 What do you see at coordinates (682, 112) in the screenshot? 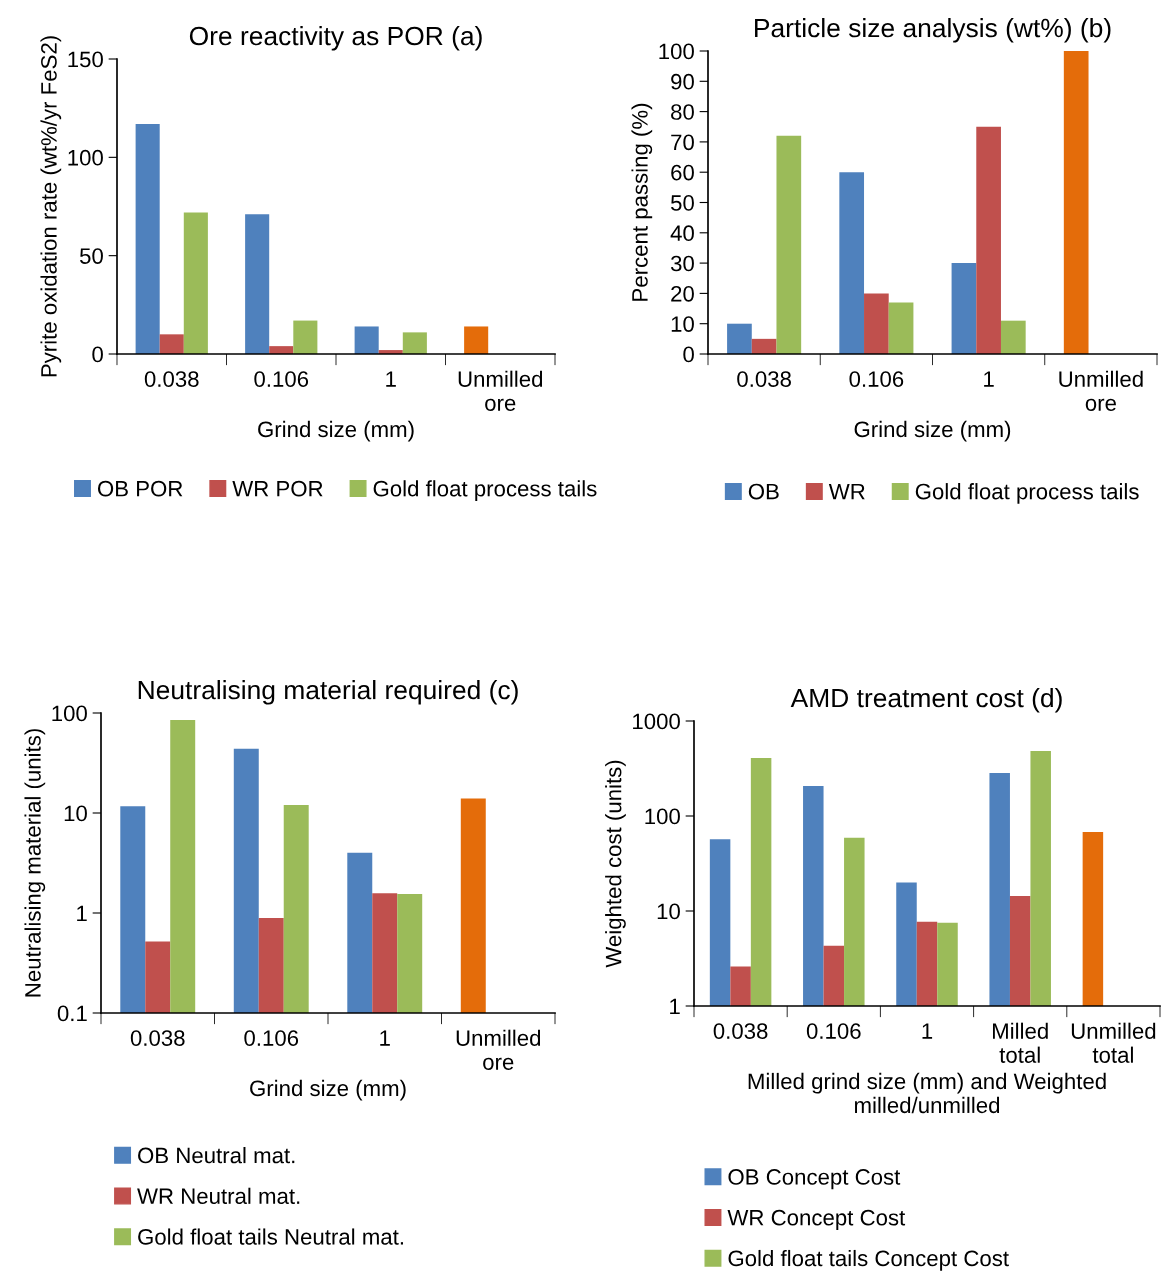
I see `y-tick-label: 80` at bounding box center [682, 112].